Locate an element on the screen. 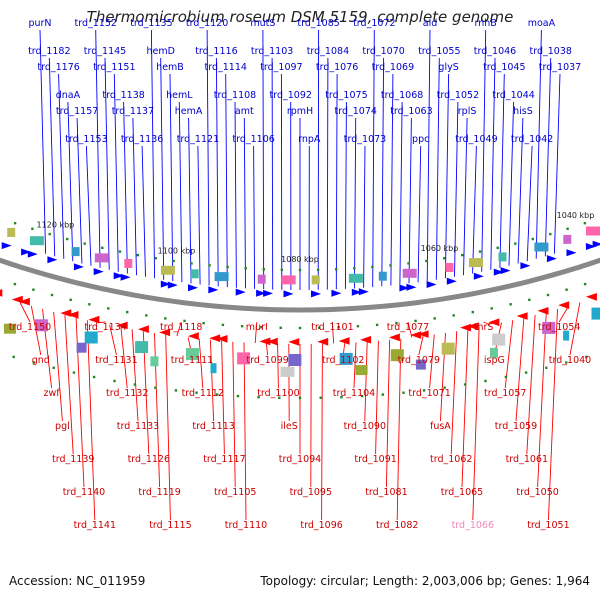 Image resolution: width=600 pixels, height=600 pixels. gene-label-muts: mutS is located at coordinates (262, 23).